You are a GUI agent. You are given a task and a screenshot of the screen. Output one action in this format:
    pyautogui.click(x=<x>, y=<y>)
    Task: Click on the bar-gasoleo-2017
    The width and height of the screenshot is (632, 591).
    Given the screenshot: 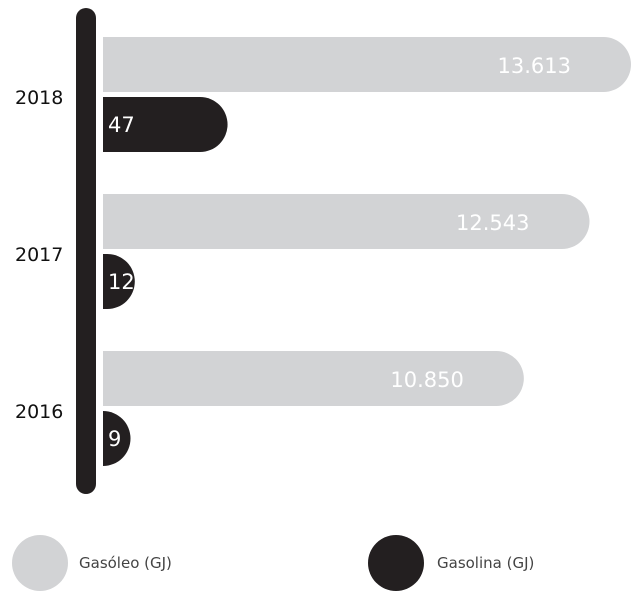 What is the action you would take?
    pyautogui.click(x=346, y=221)
    